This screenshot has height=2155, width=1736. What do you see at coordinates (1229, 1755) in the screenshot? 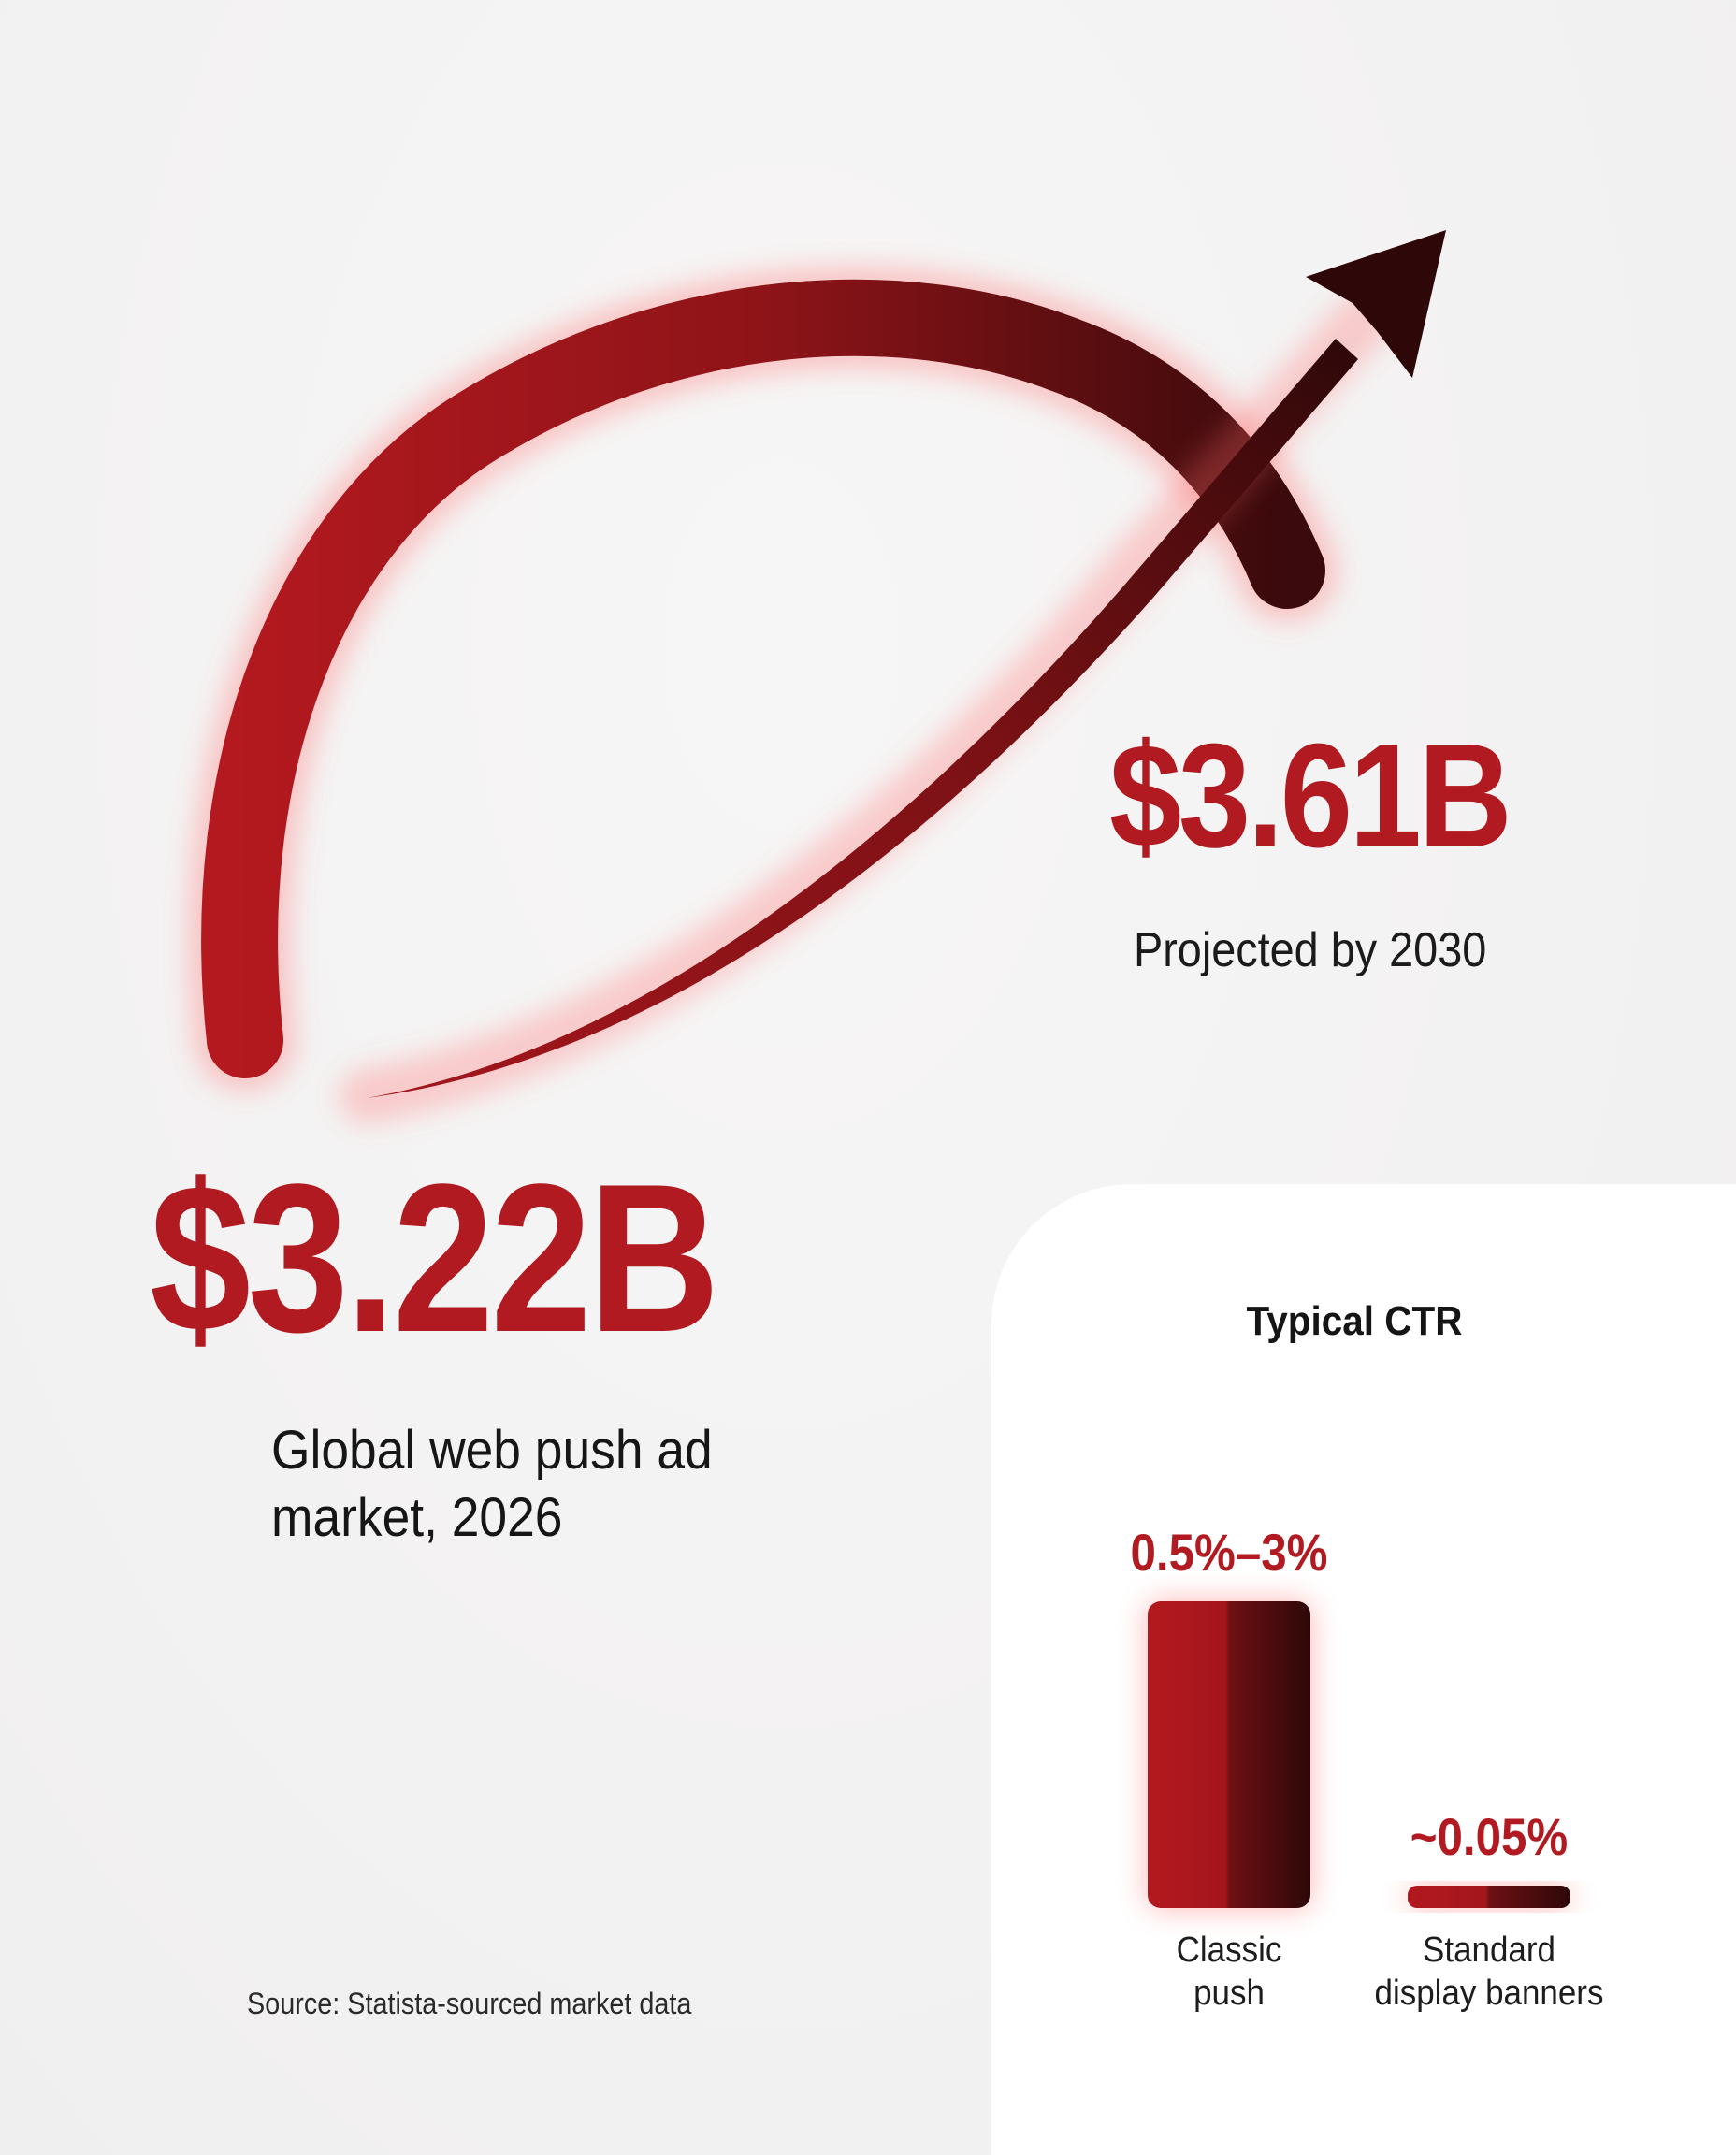
I see `ctr-bar-classic-push` at bounding box center [1229, 1755].